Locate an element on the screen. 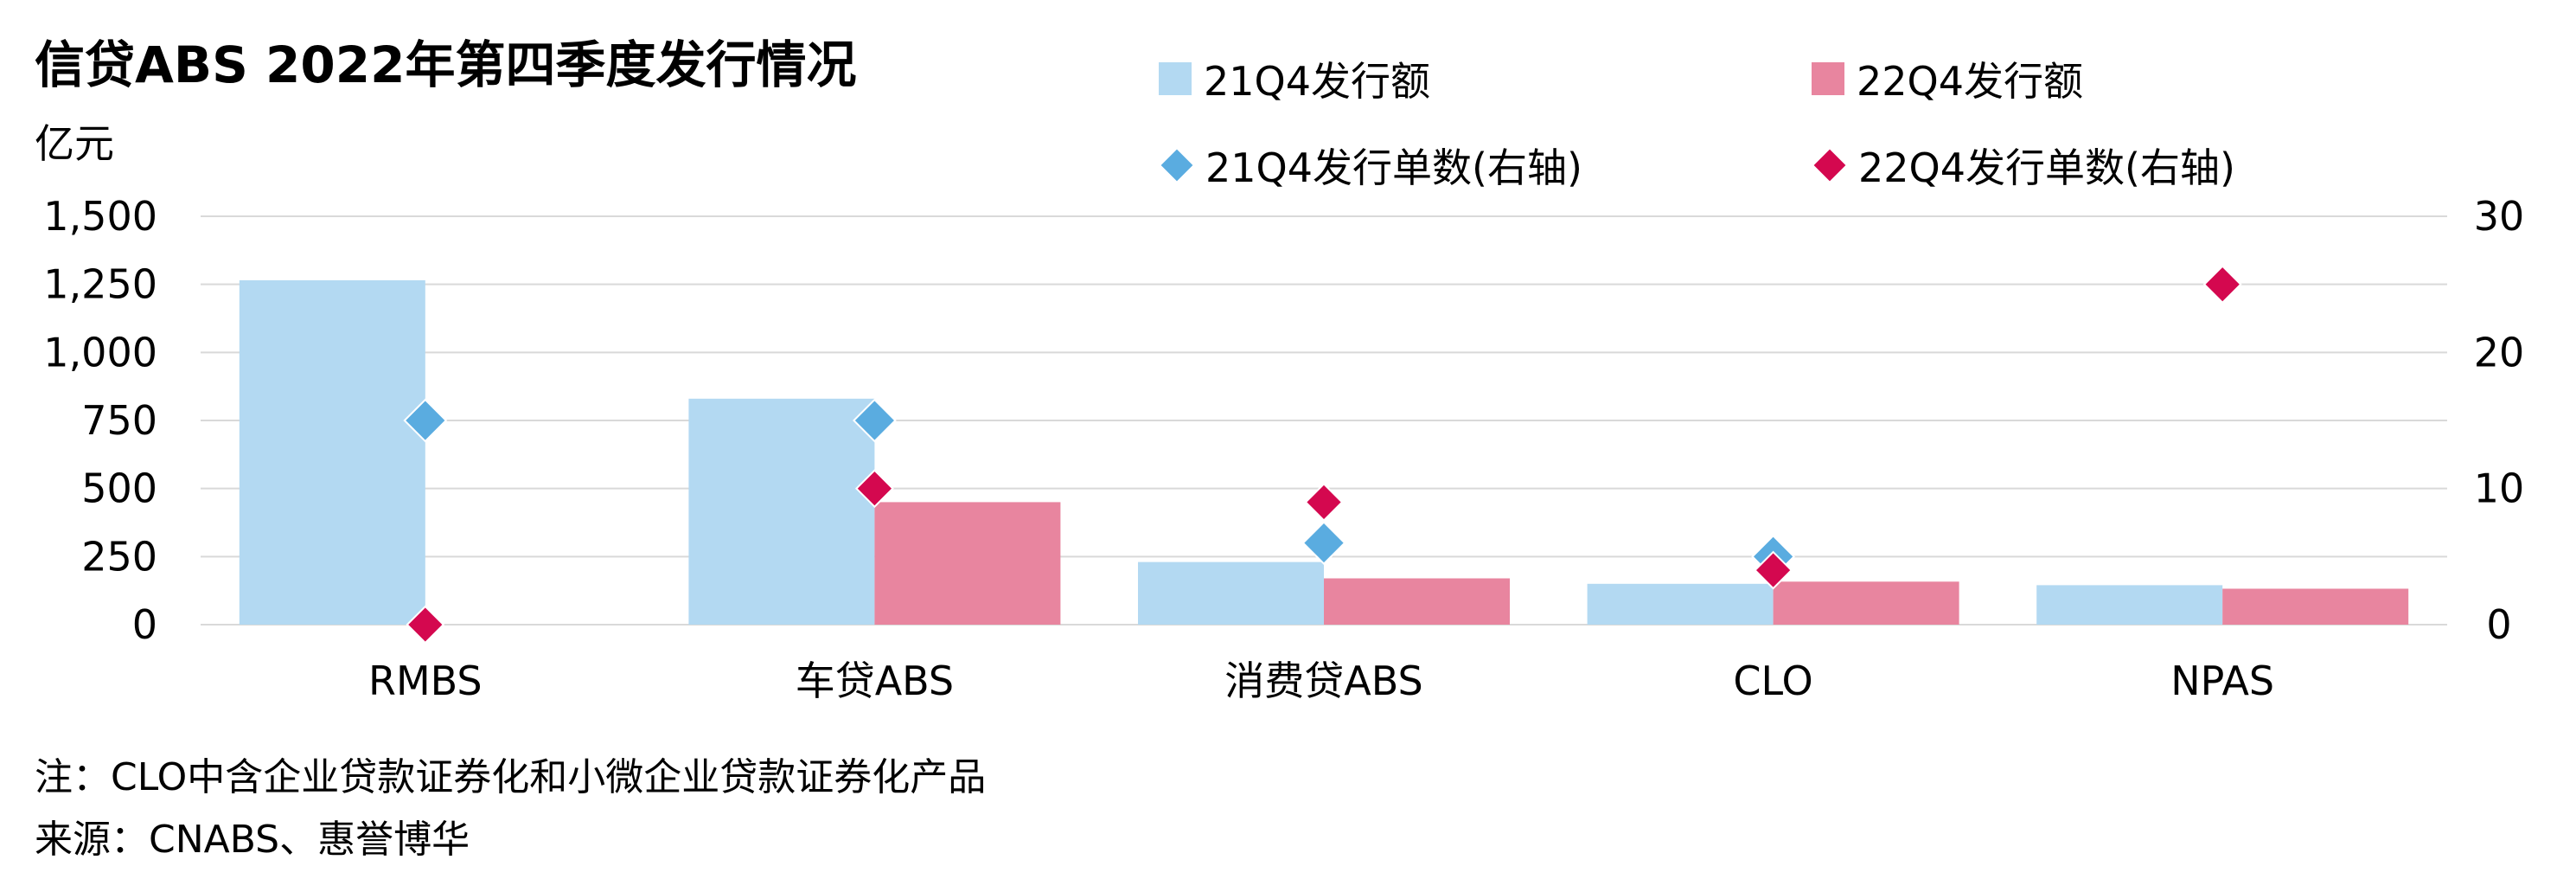 The width and height of the screenshot is (2576, 879). legend-swatch-22q4-amount is located at coordinates (1828, 78).